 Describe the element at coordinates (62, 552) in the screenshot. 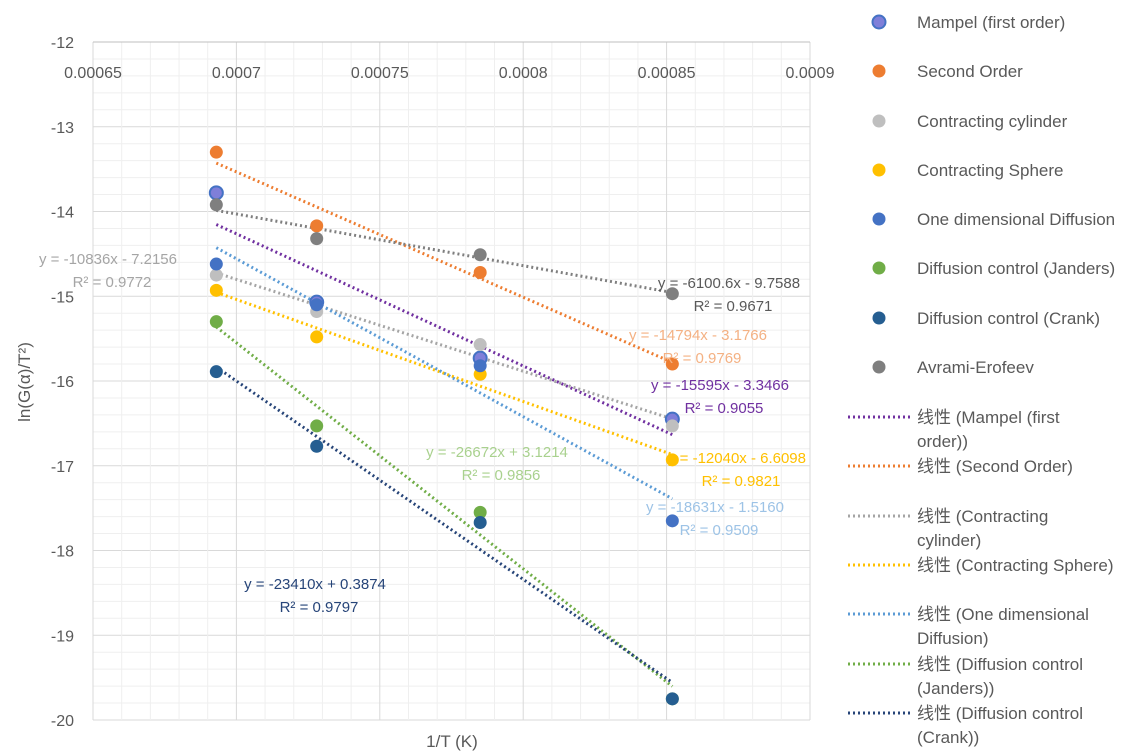

I see `y-tick-label: -18` at that location.